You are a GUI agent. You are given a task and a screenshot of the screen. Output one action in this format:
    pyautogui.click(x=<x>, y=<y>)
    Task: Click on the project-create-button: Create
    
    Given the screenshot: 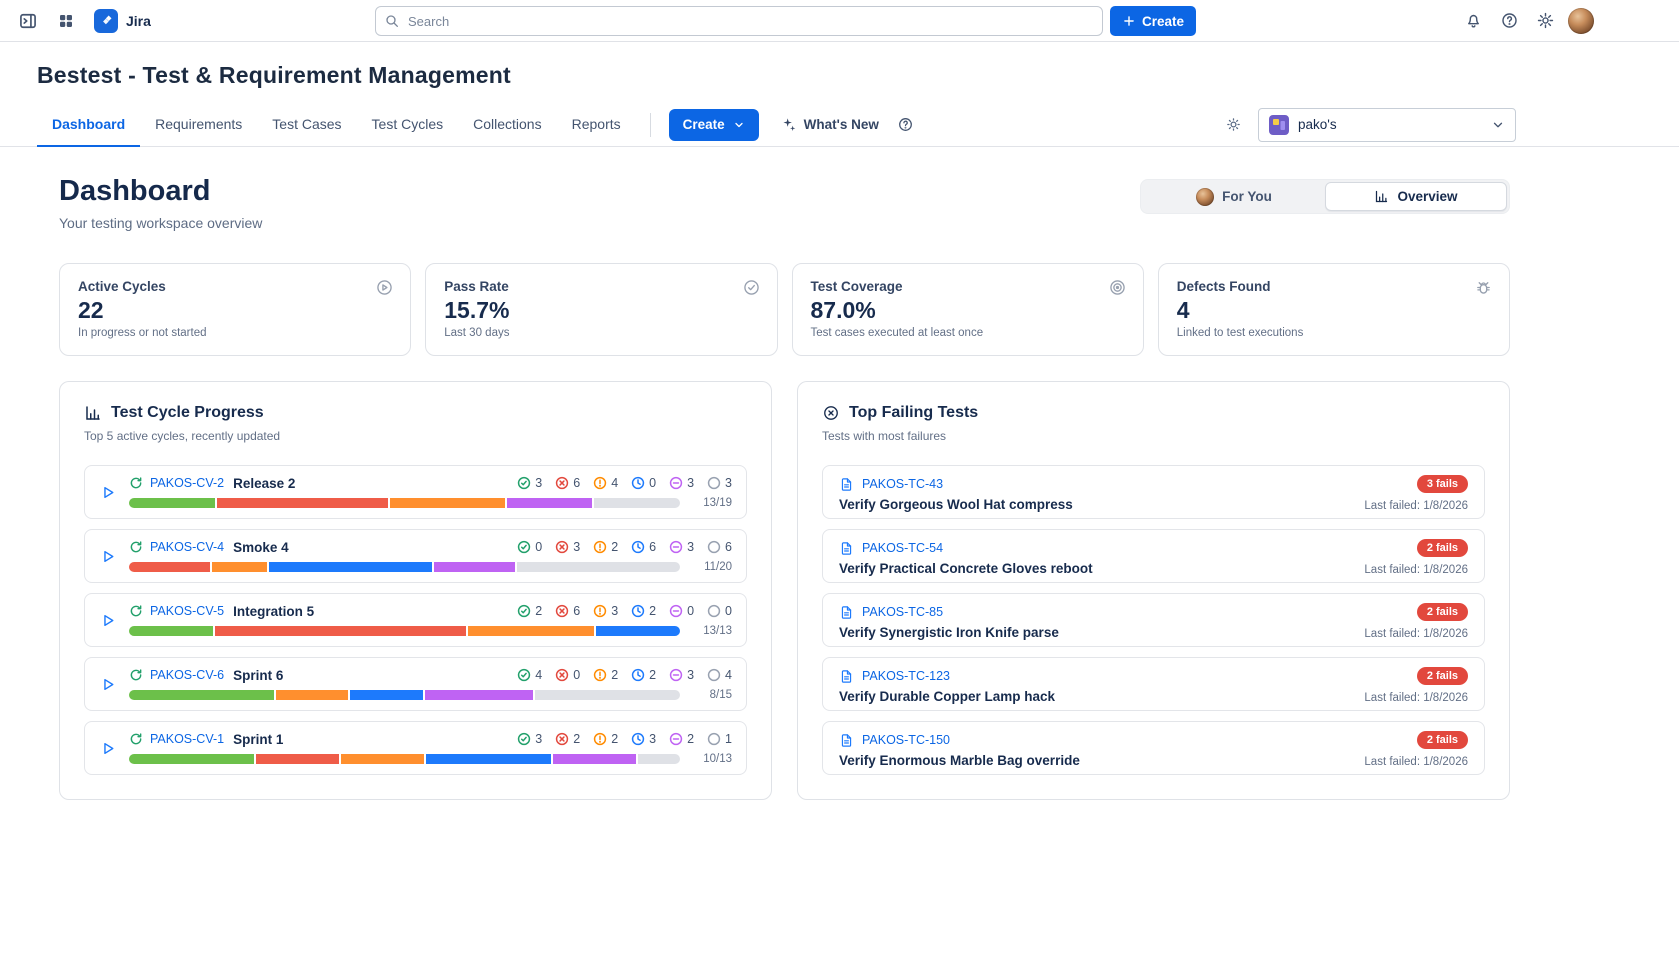 What is the action you would take?
    pyautogui.click(x=713, y=124)
    